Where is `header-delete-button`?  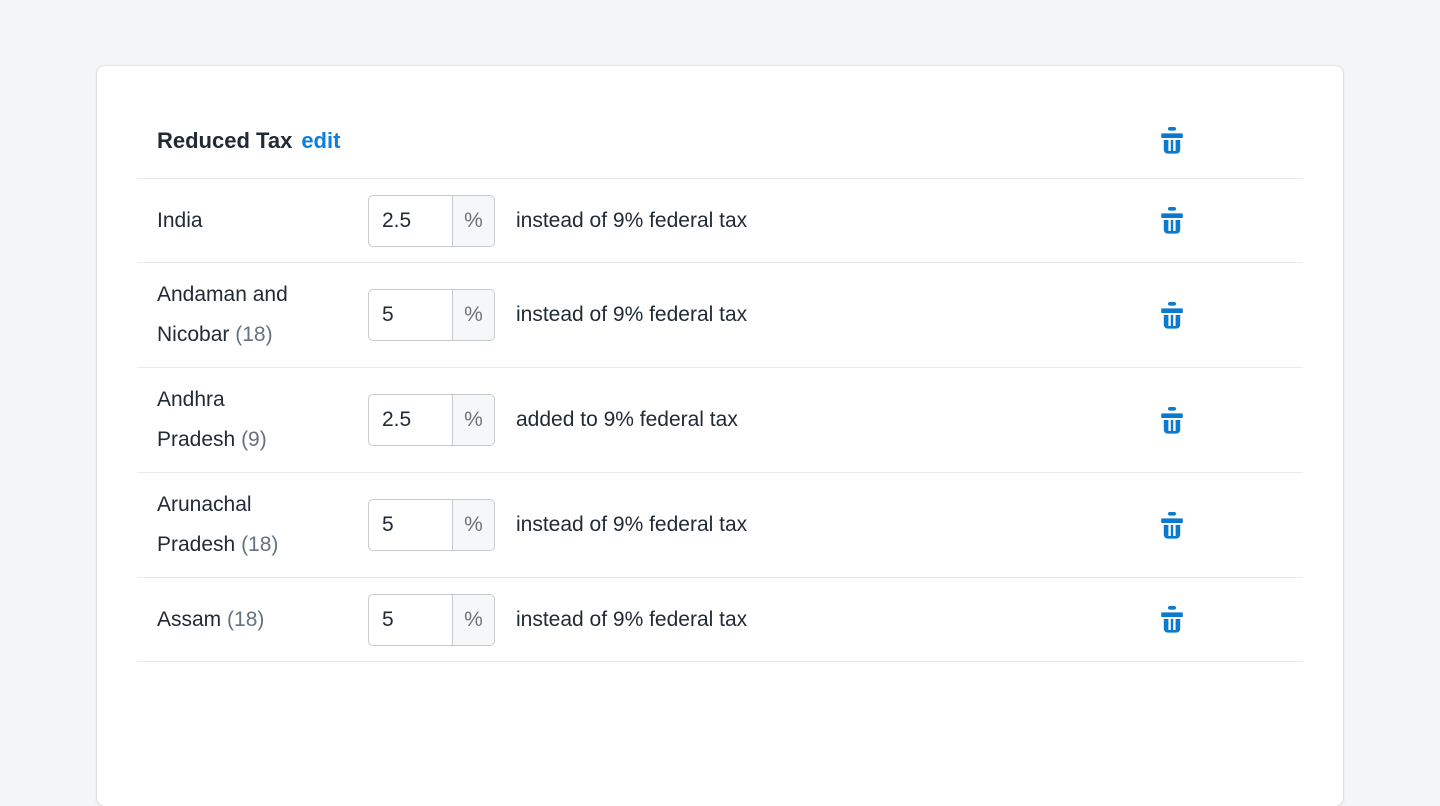
header-delete-button is located at coordinates (1172, 140).